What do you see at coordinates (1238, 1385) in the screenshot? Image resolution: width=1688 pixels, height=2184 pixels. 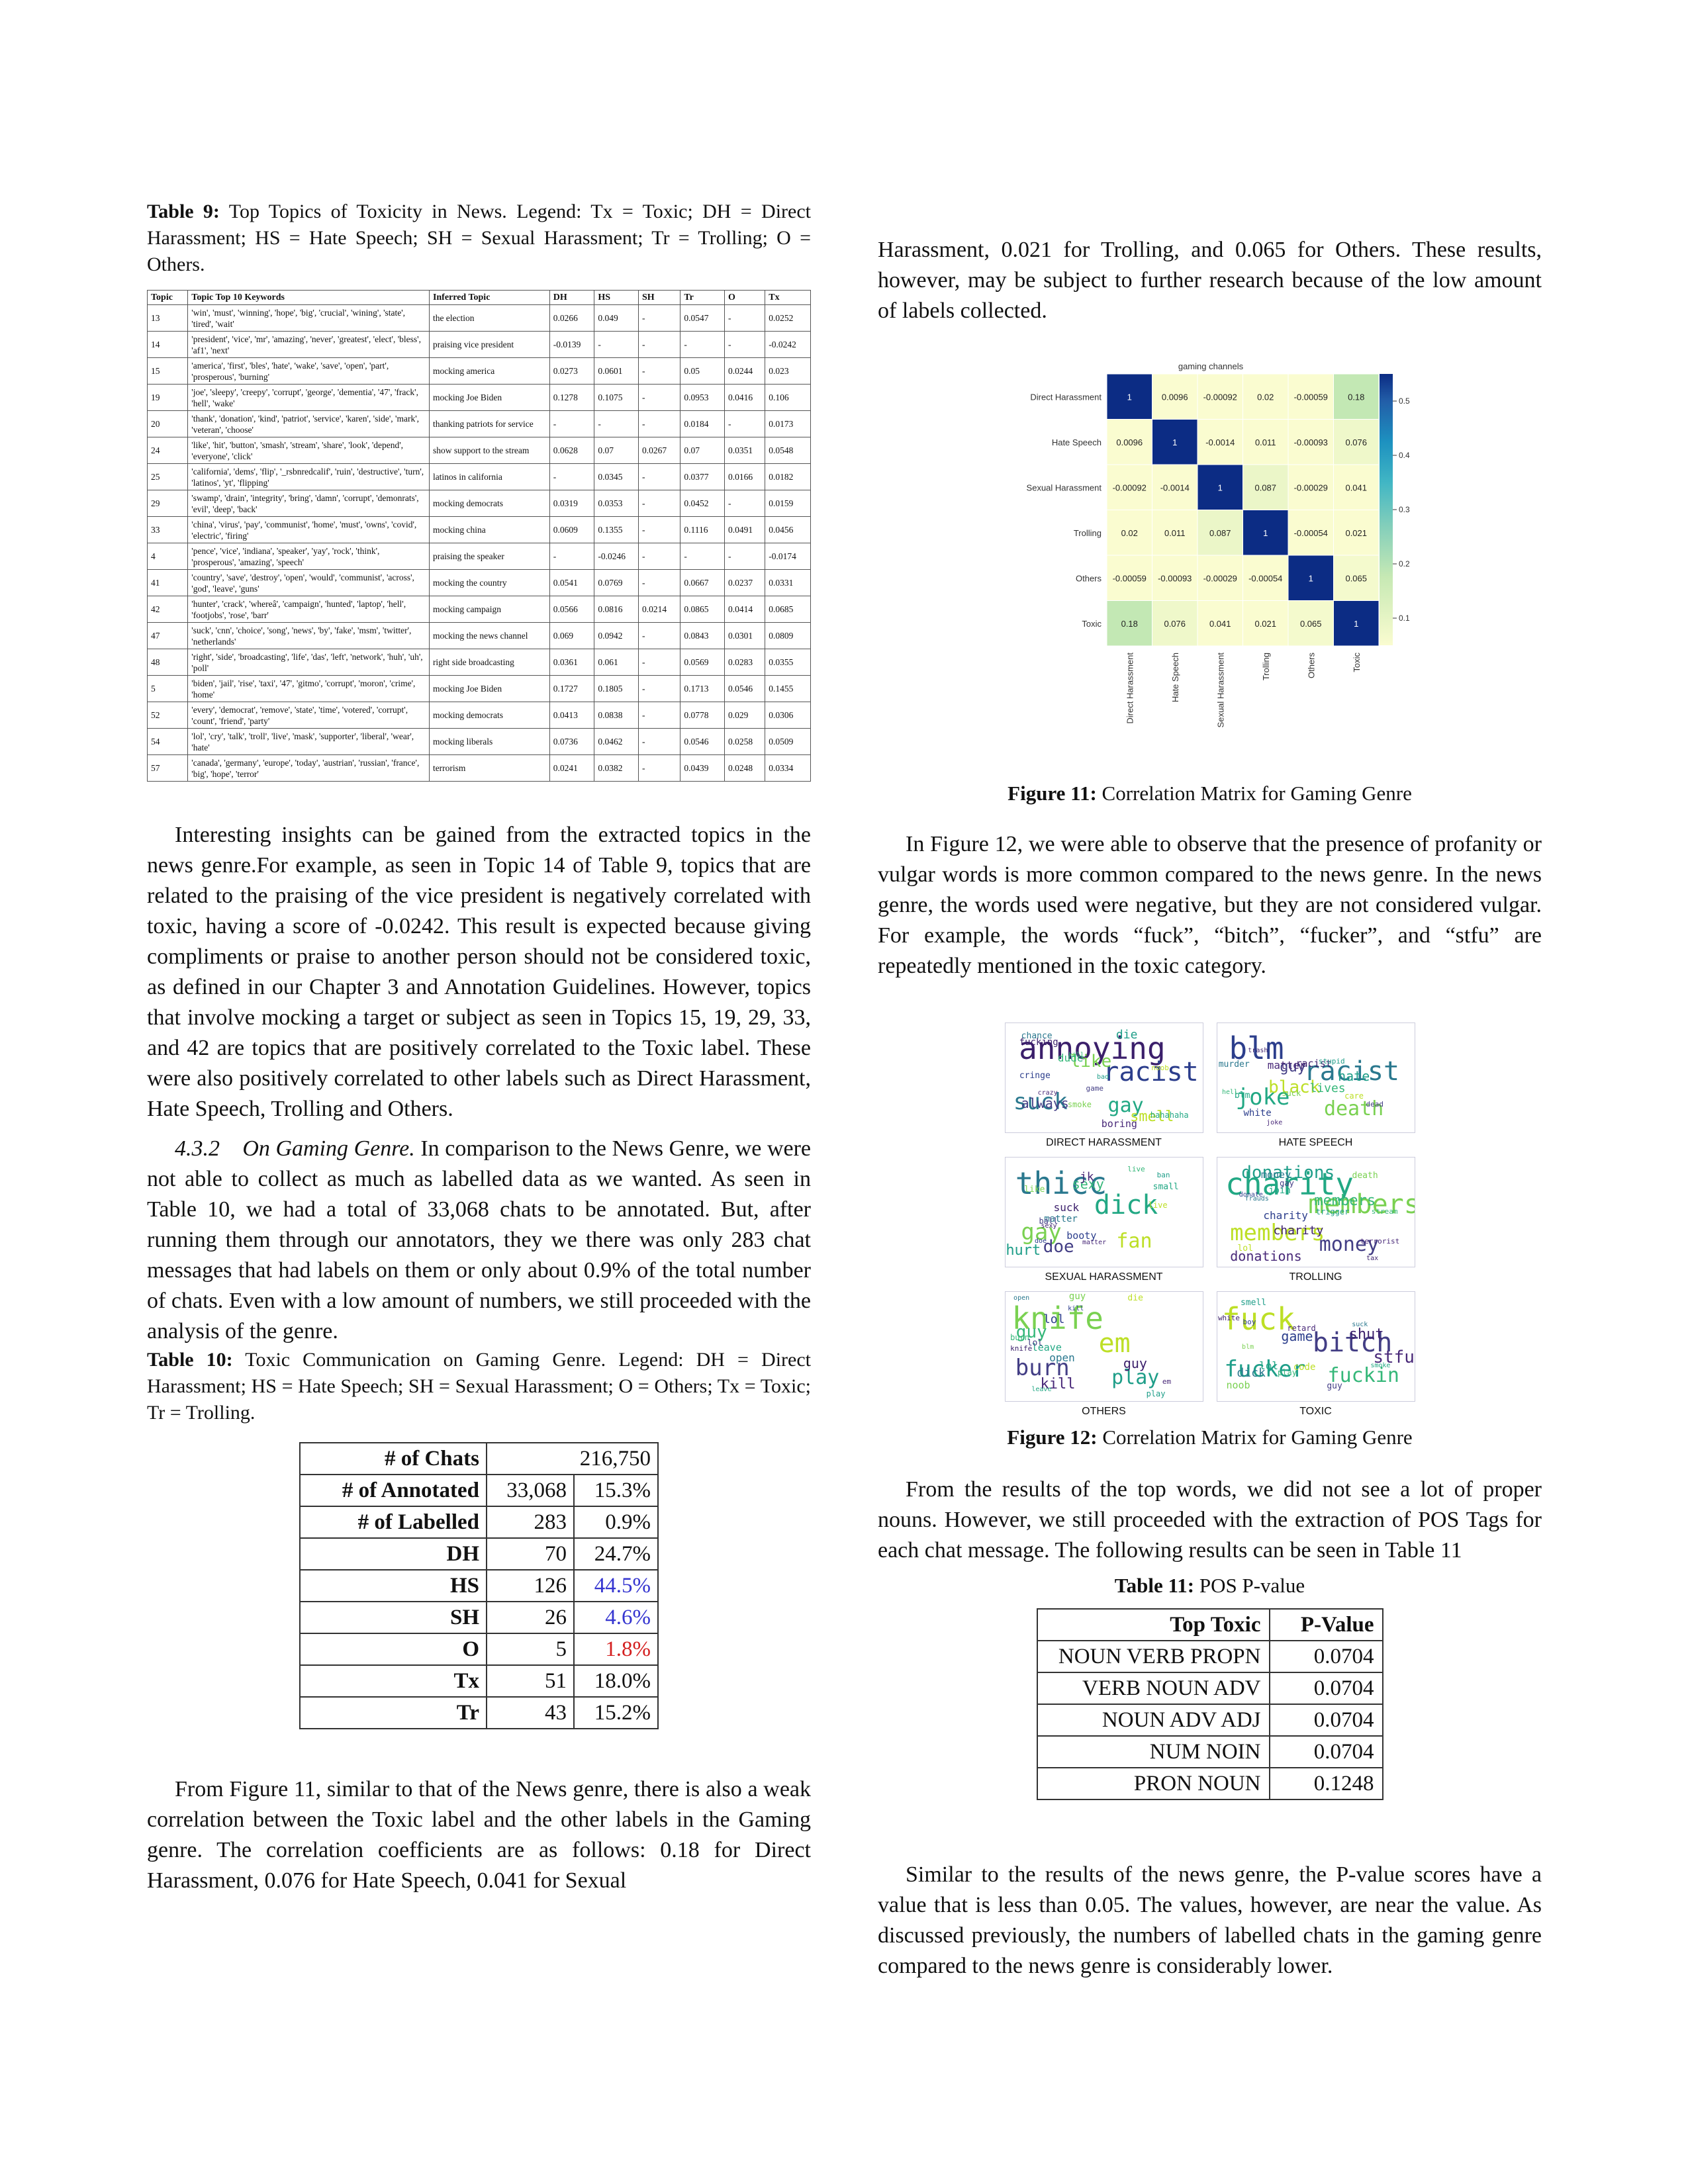 I see `wordcloud-word: noob` at bounding box center [1238, 1385].